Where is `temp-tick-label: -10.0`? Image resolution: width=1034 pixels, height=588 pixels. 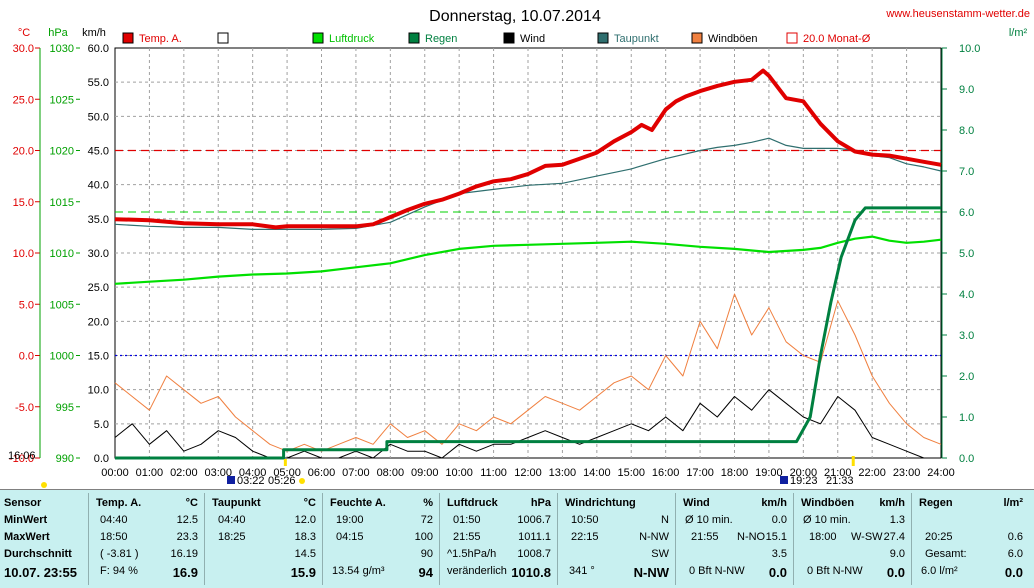 temp-tick-label: -10.0 is located at coordinates (21, 459).